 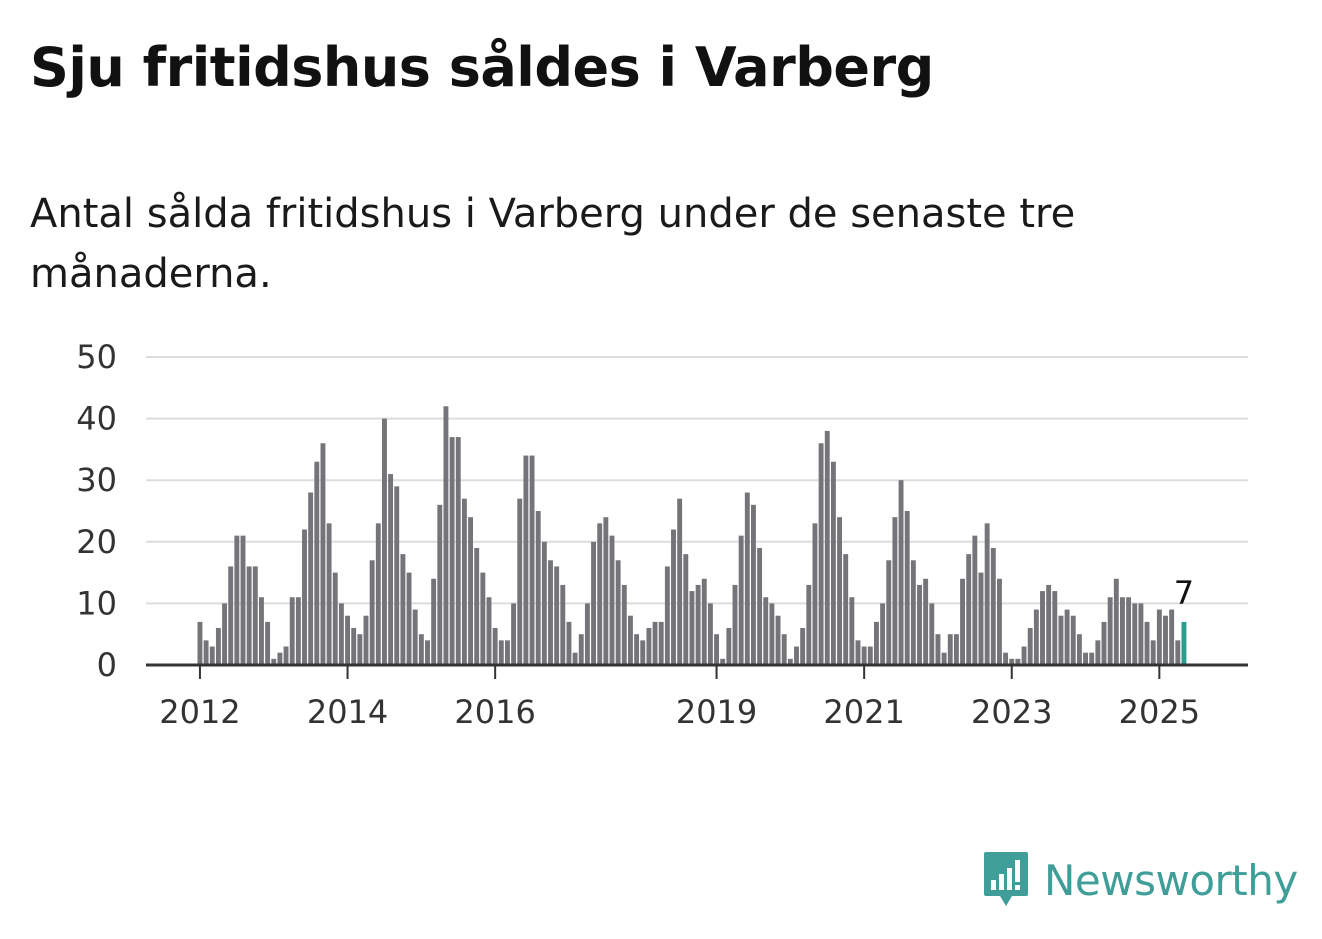 I want to click on x-tick-label: 2016, so click(x=494, y=712).